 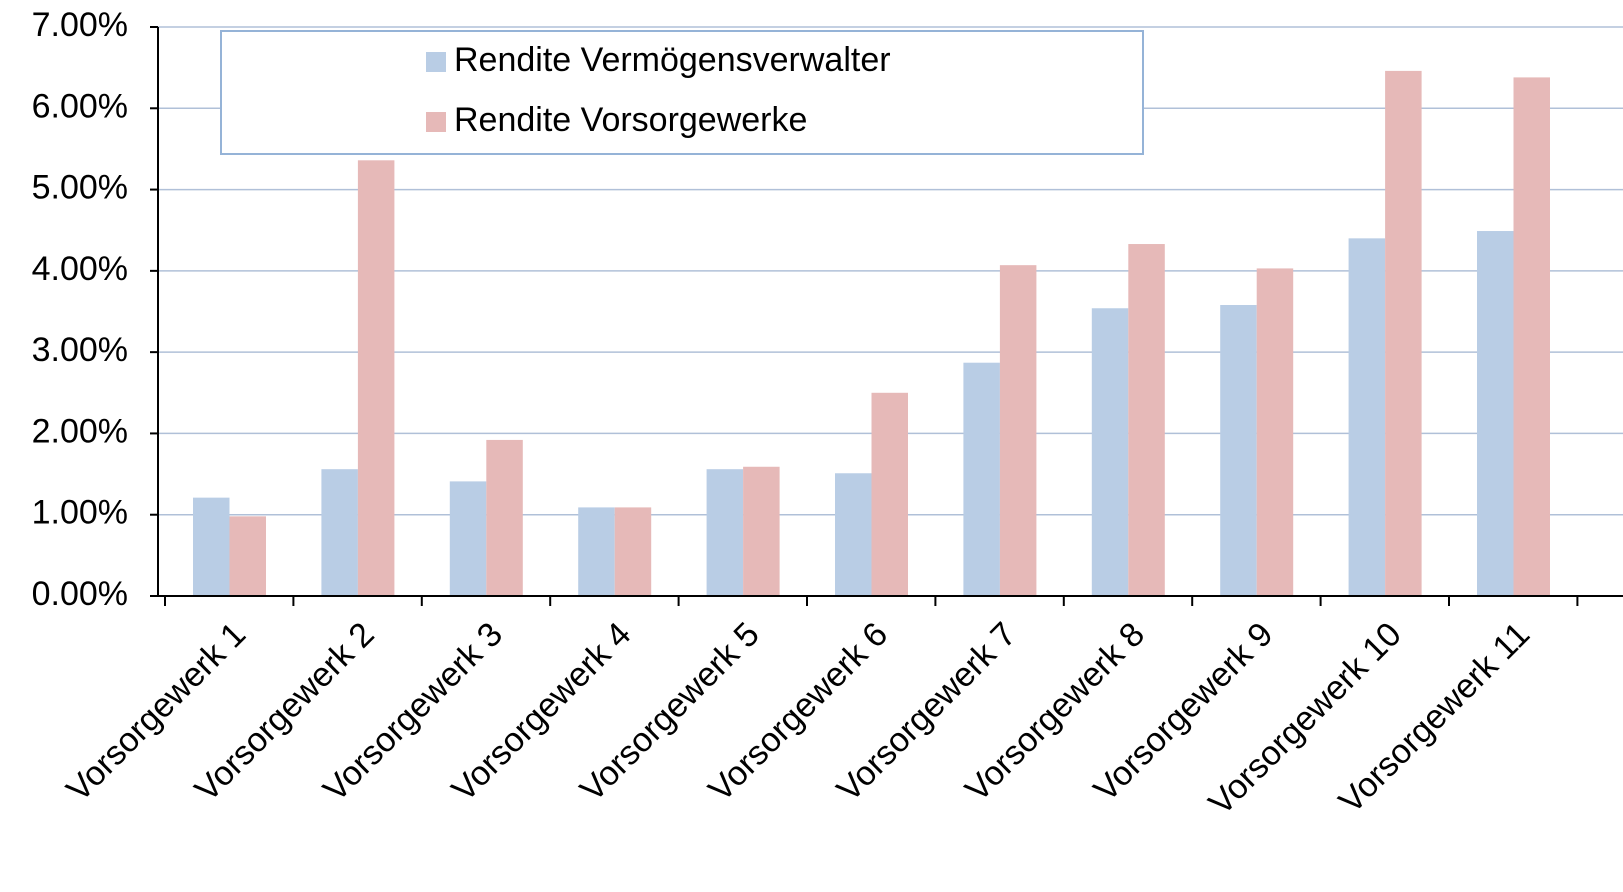 What do you see at coordinates (80, 513) in the screenshot?
I see `y-tick-label: 1.00%` at bounding box center [80, 513].